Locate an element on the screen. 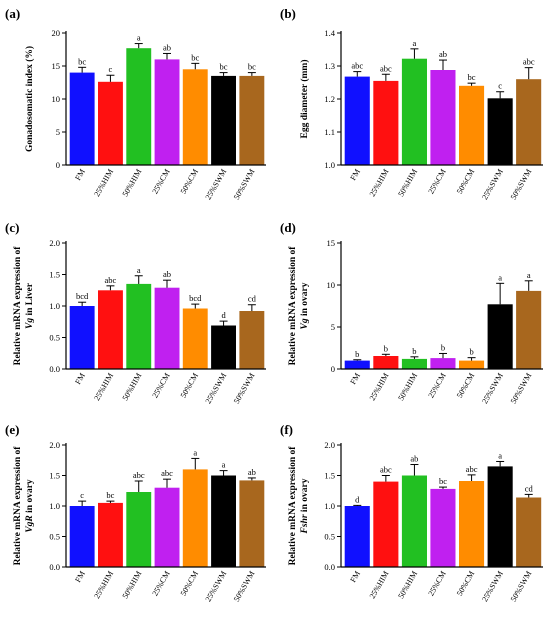 This screenshot has height=626, width=550. panel-f-sig-letter: abc is located at coordinates (472, 469).